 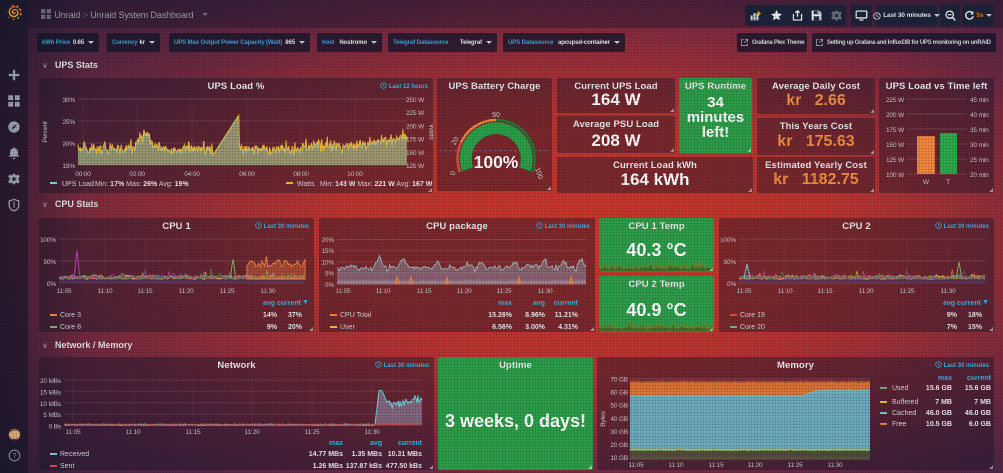 What do you see at coordinates (70, 327) in the screenshot?
I see `svg-text: Core 8` at bounding box center [70, 327].